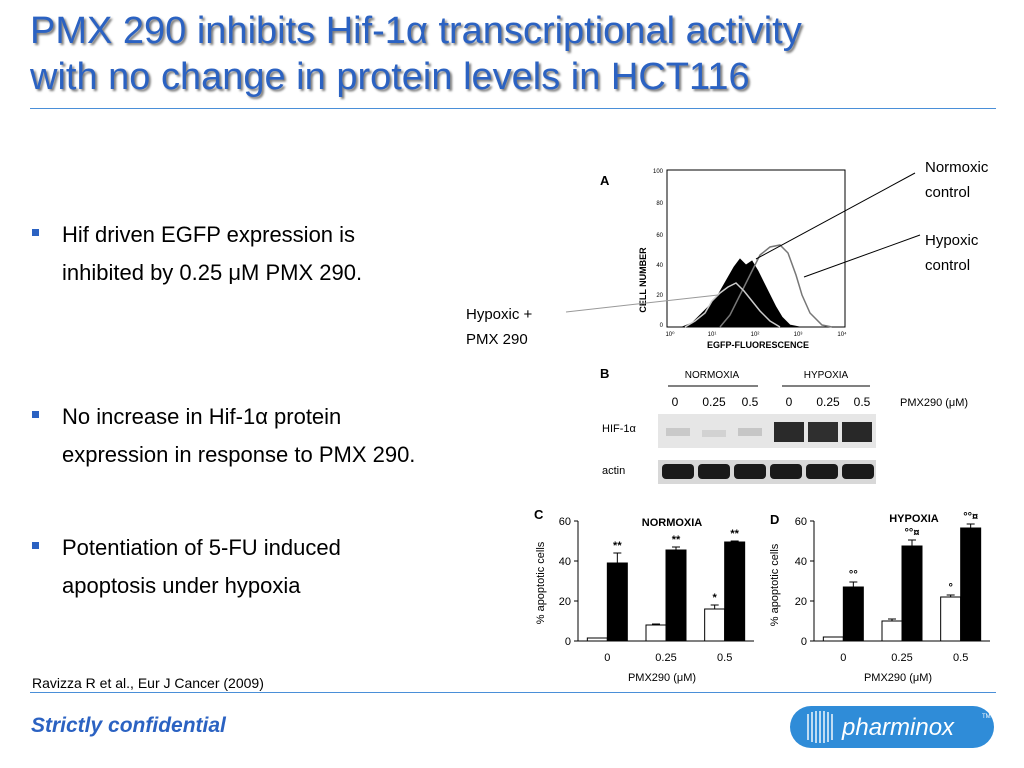 This screenshot has height=768, width=1024. I want to click on hypoxic-pmx-callout-line, so click(642, 303).